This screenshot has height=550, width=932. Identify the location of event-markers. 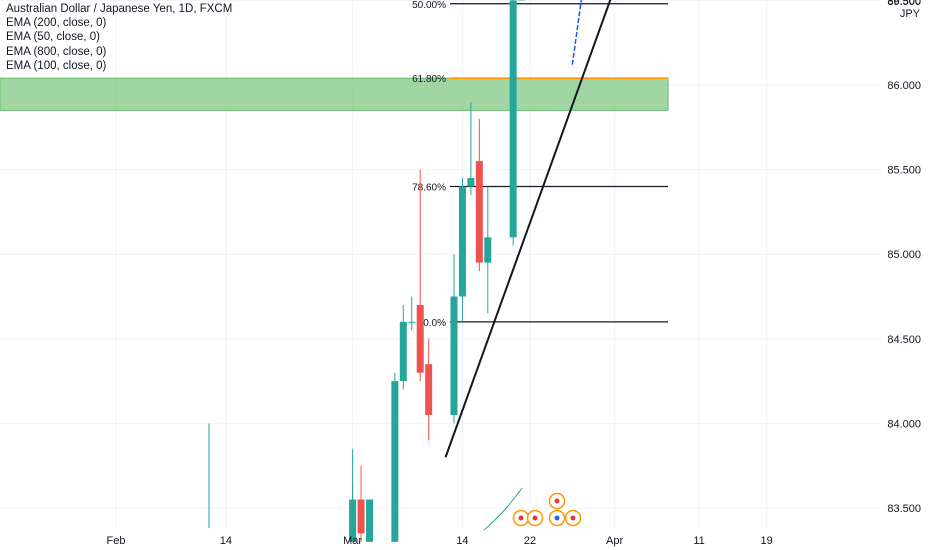
(547, 509).